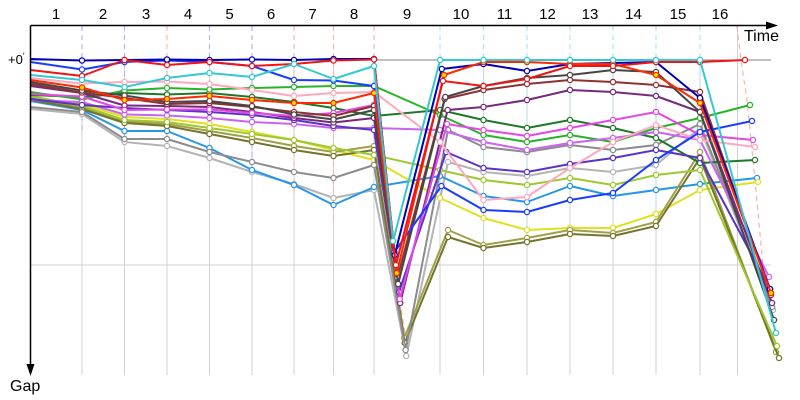 The height and width of the screenshot is (400, 800). Describe the element at coordinates (505, 14) in the screenshot. I see `svg-text: 11` at that location.